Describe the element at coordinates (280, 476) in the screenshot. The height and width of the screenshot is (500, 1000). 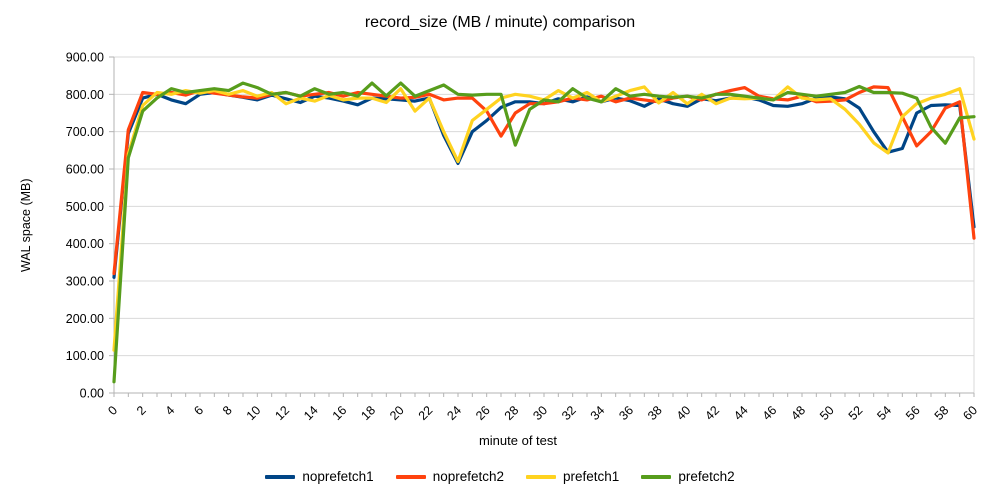
I see `legend-swatch-noprefetch1` at that location.